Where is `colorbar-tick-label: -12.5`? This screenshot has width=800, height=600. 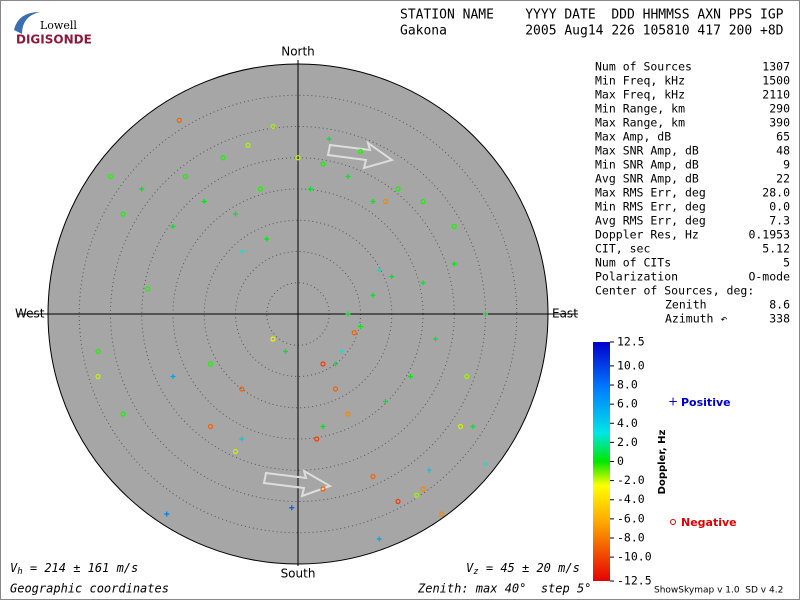 colorbar-tick-label: -12.5 is located at coordinates (634, 581).